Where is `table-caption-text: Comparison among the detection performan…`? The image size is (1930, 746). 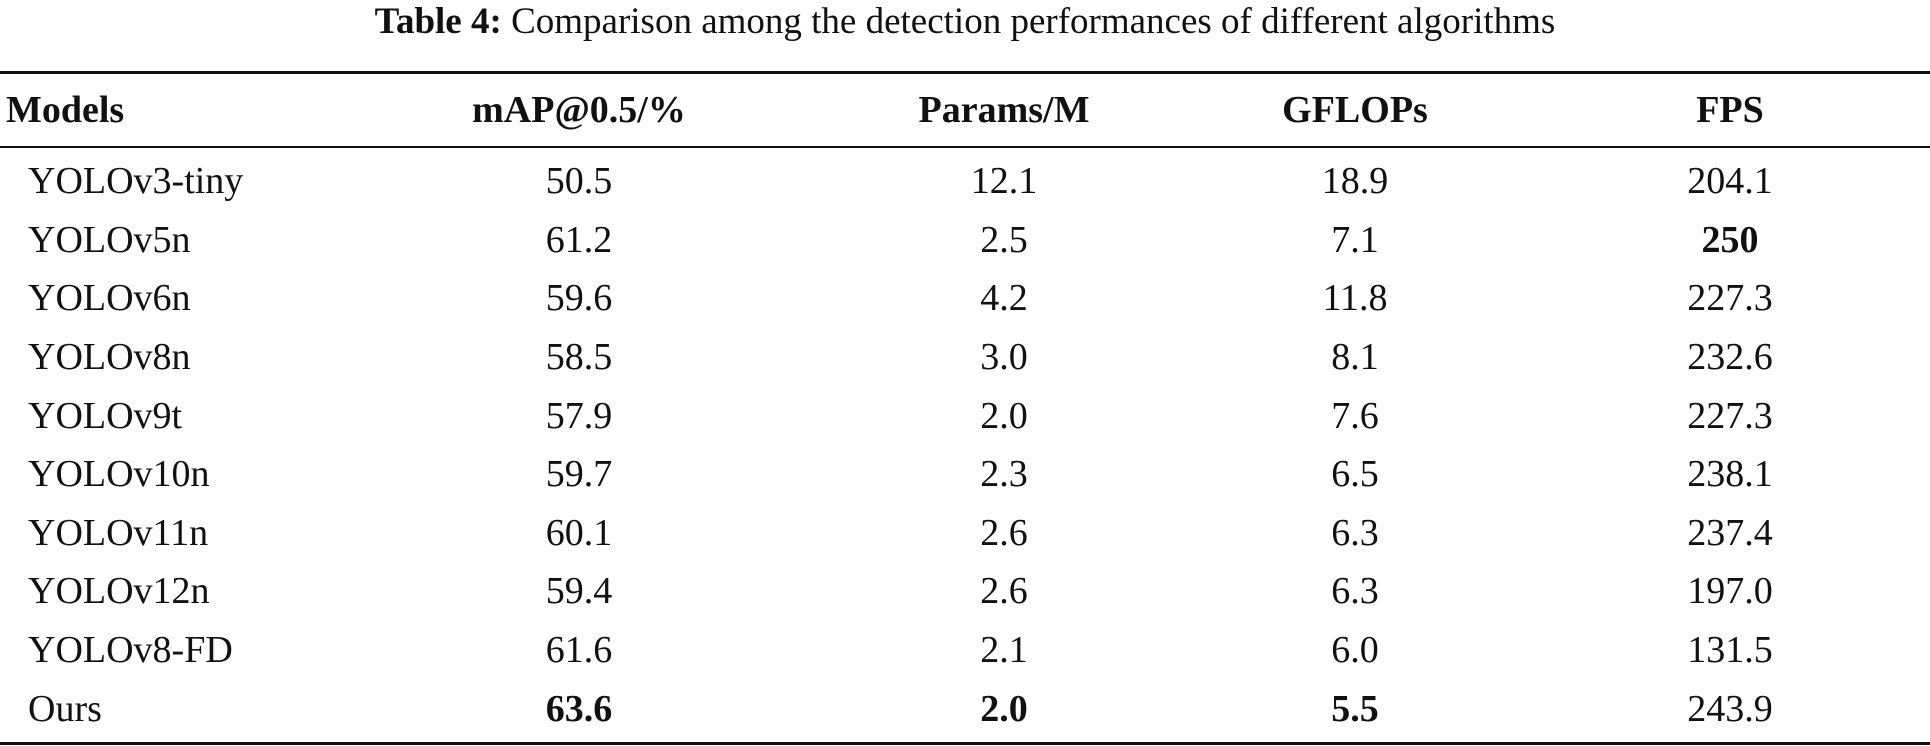 table-caption-text: Comparison among the detection performan… is located at coordinates (1028, 21).